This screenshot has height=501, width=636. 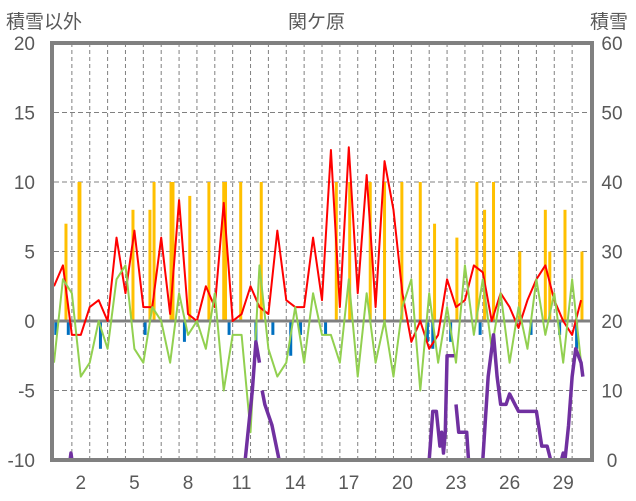 What do you see at coordinates (609, 22) in the screenshot?
I see `right-axis-title: 積雪` at bounding box center [609, 22].